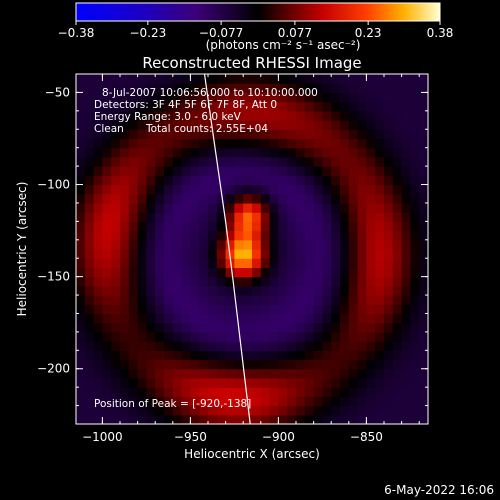 The height and width of the screenshot is (500, 500). Describe the element at coordinates (109, 129) in the screenshot. I see `annotation-clean: Clean` at that location.